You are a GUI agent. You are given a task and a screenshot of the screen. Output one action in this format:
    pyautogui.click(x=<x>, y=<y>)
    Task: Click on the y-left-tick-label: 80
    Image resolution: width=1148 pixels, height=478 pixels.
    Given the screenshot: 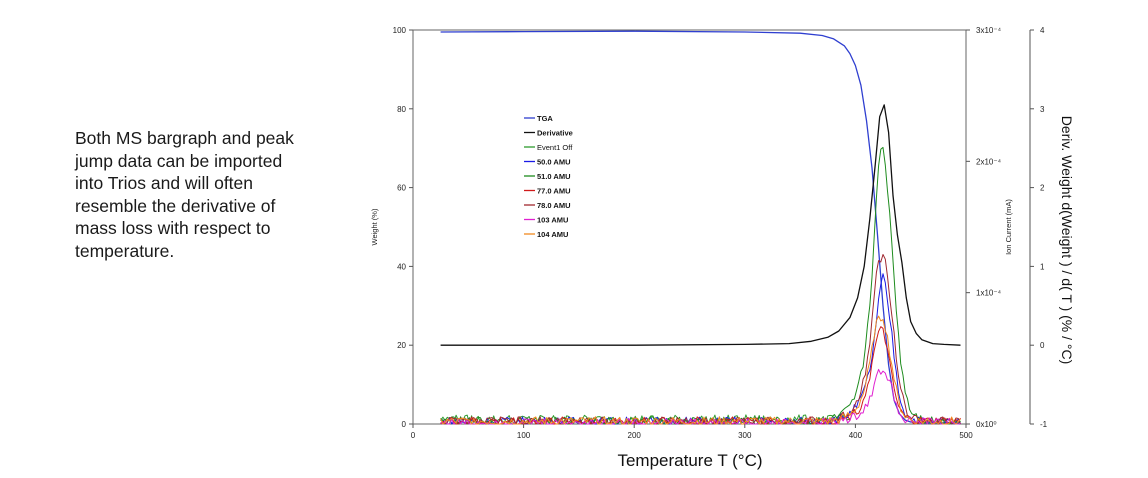 What is the action you would take?
    pyautogui.click(x=401, y=109)
    